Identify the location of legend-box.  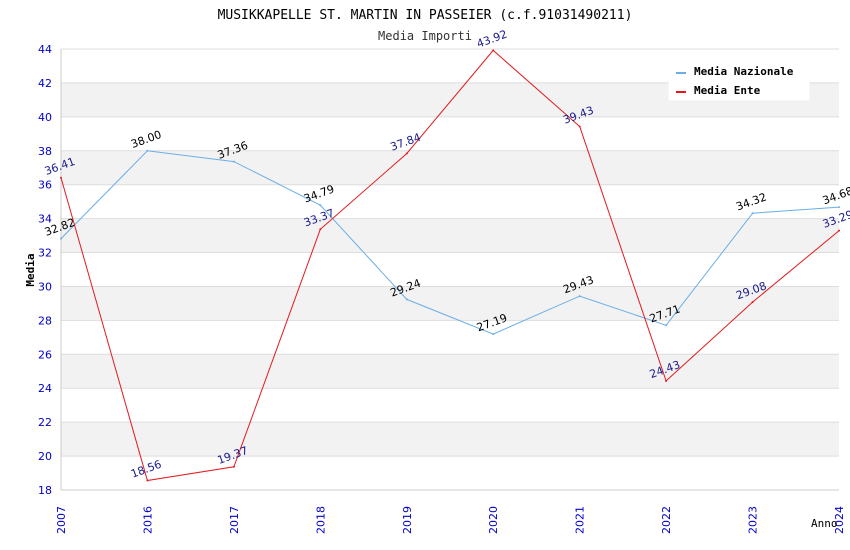
(739, 79).